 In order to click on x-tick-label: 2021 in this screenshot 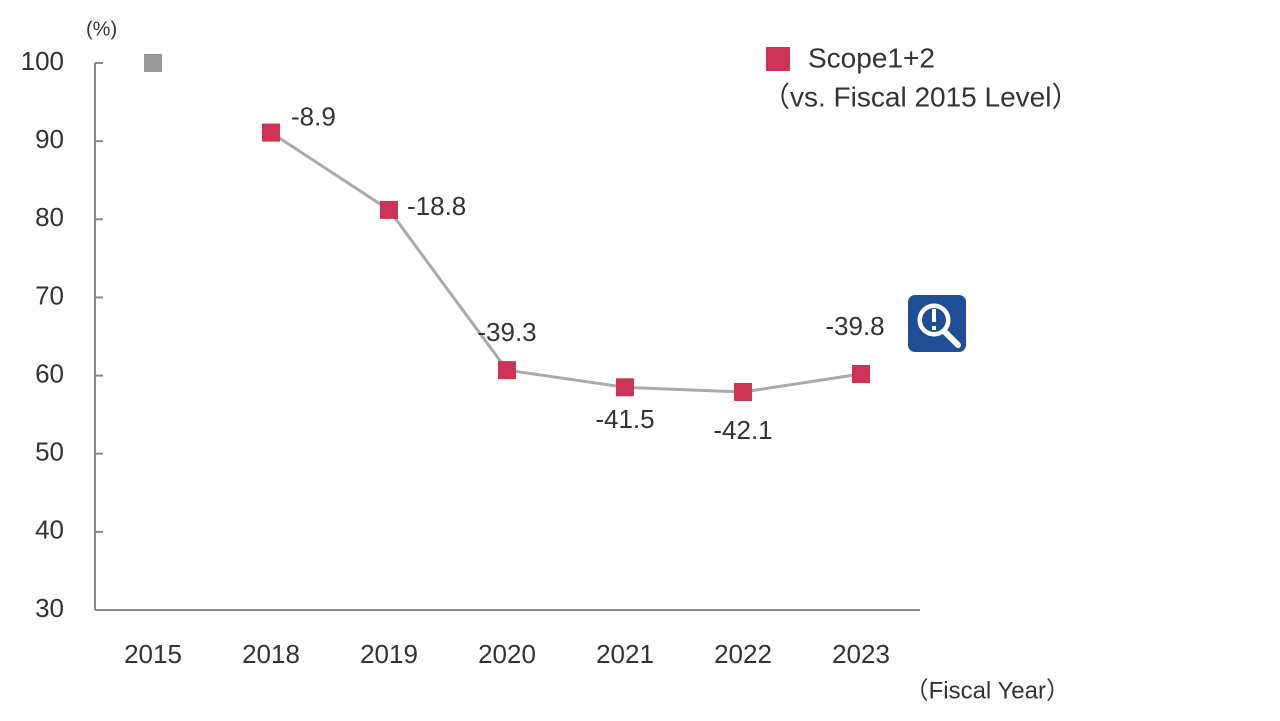, I will do `click(625, 654)`.